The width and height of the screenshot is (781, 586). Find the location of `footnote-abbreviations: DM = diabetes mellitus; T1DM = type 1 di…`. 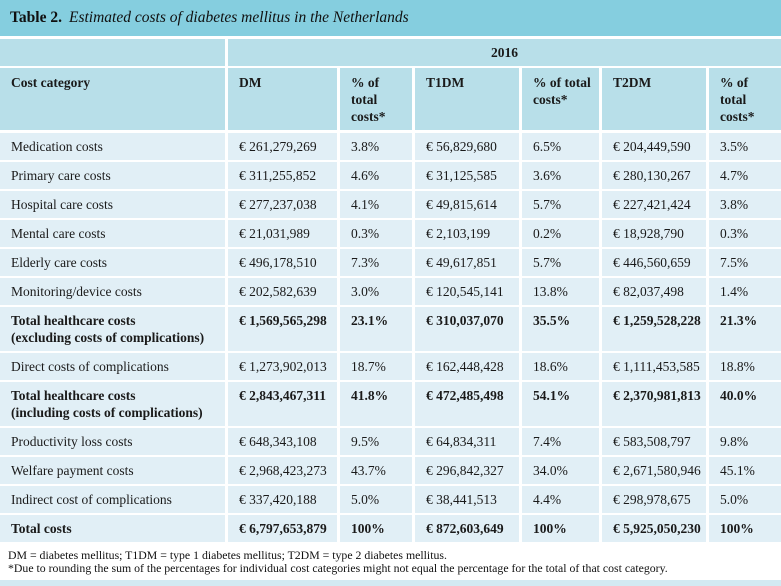

footnote-abbreviations: DM = diabetes mellitus; T1DM = type 1 di… is located at coordinates (227, 555).